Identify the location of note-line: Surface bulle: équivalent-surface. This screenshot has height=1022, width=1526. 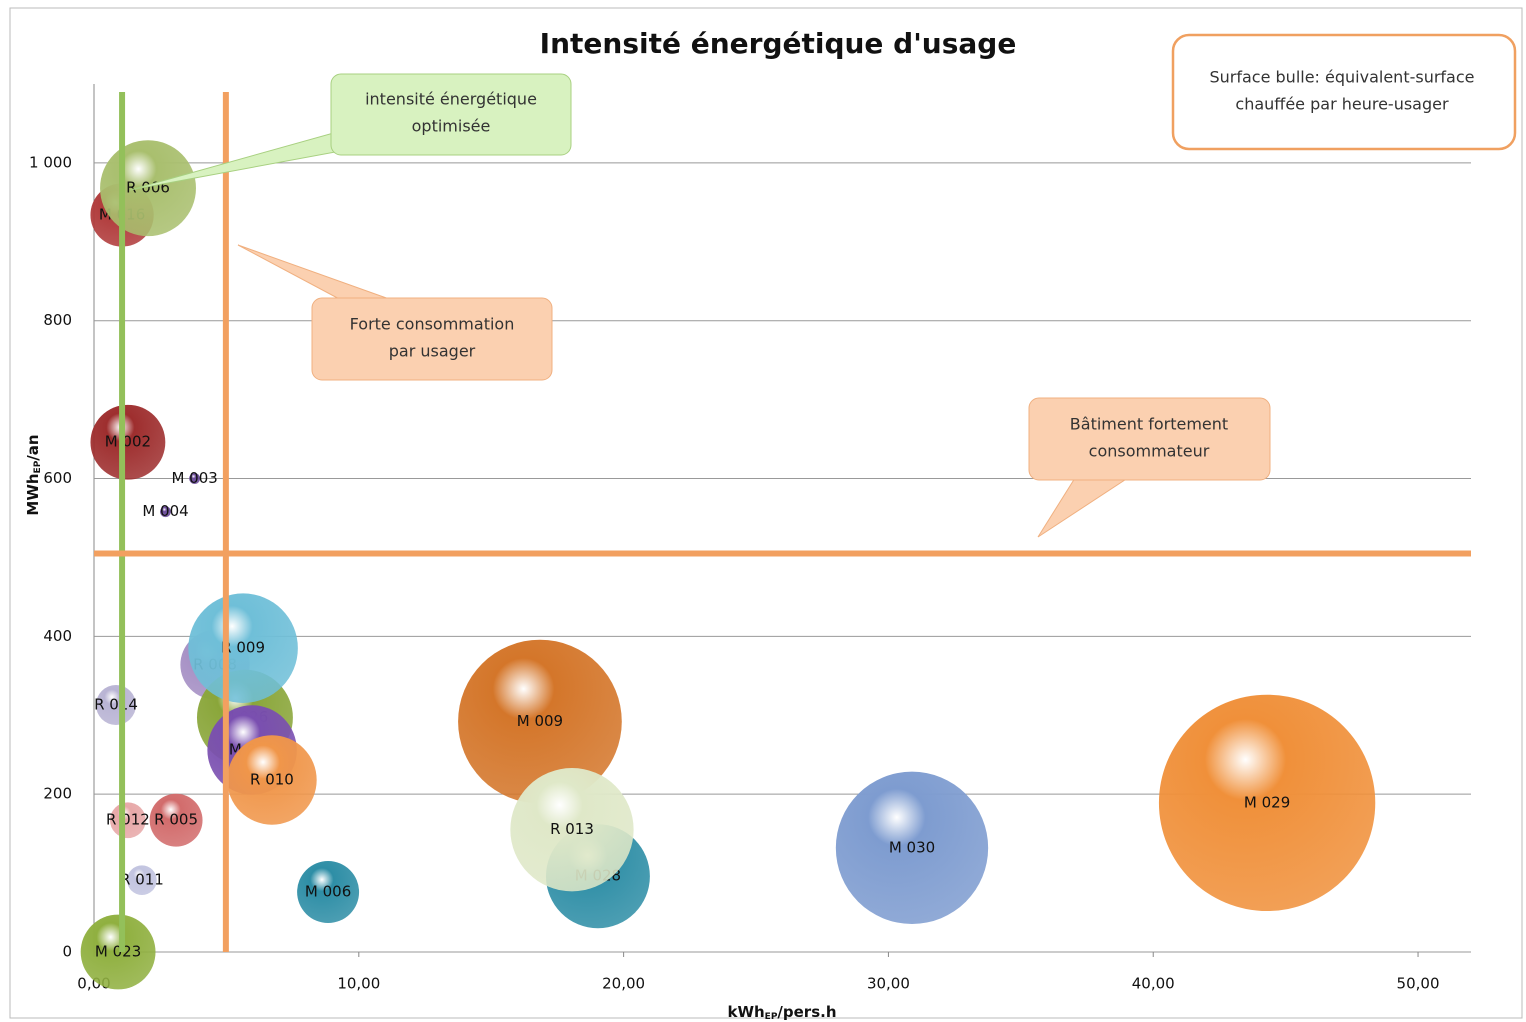
(1341, 77).